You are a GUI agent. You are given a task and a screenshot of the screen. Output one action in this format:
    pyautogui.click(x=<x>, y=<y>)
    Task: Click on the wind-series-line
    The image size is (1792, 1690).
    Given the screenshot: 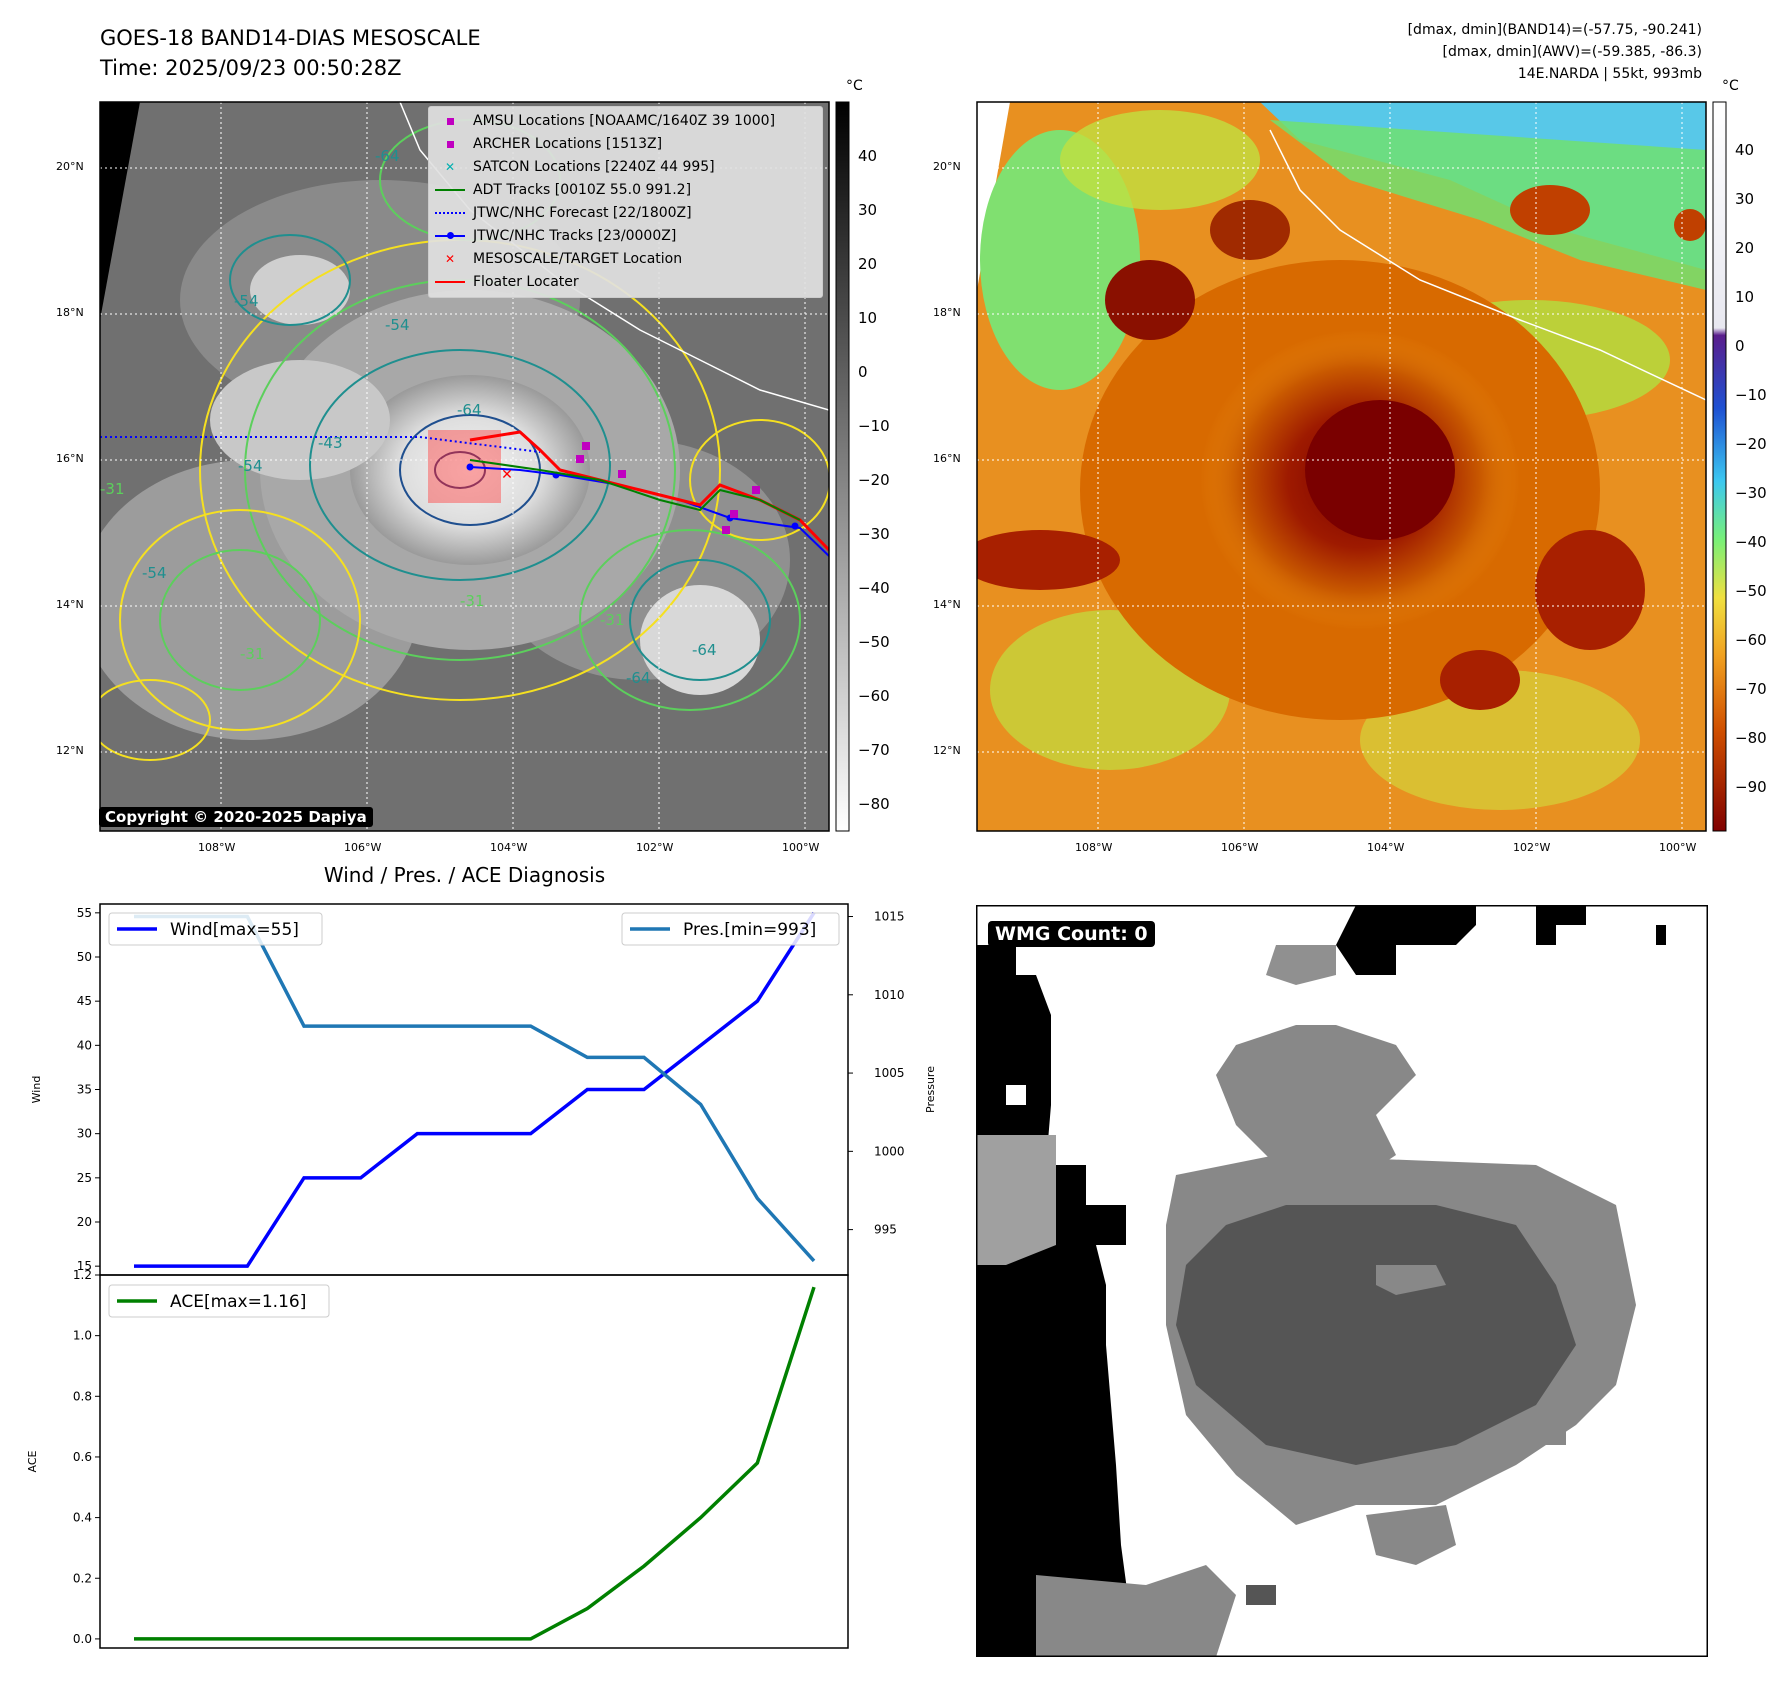 What is the action you would take?
    pyautogui.click(x=475, y=1089)
    